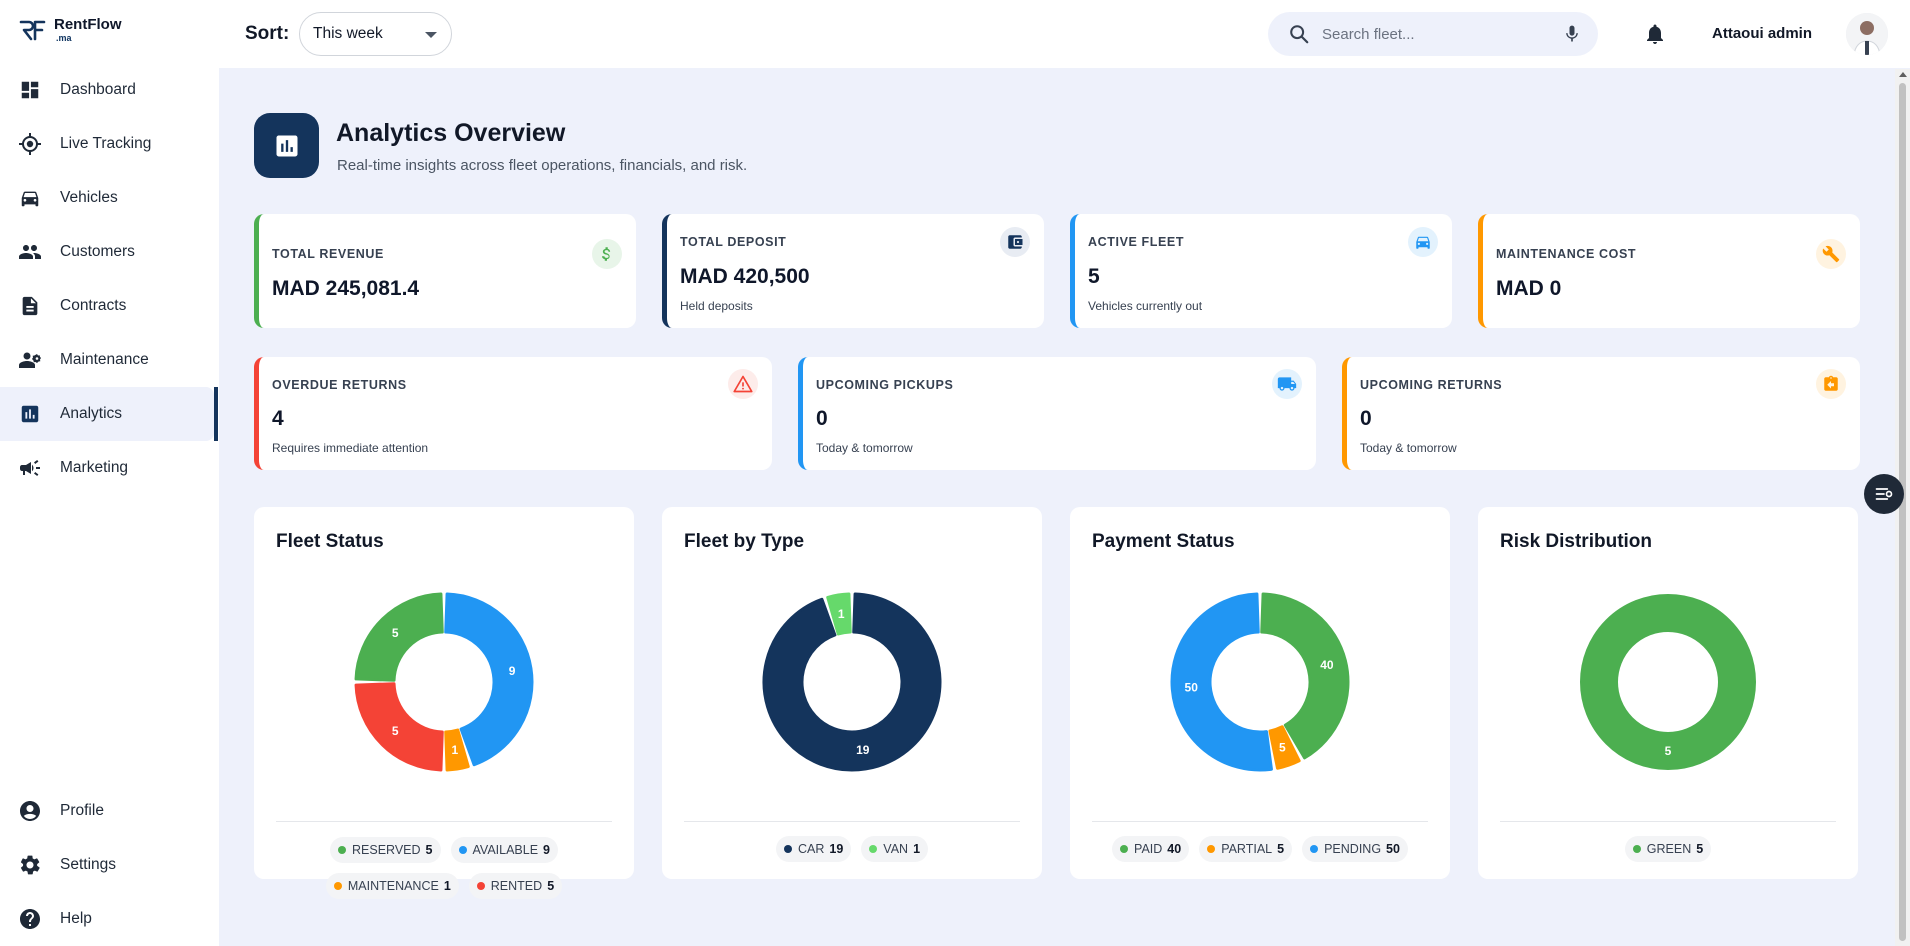  What do you see at coordinates (1423, 242) in the screenshot?
I see `car-icon` at bounding box center [1423, 242].